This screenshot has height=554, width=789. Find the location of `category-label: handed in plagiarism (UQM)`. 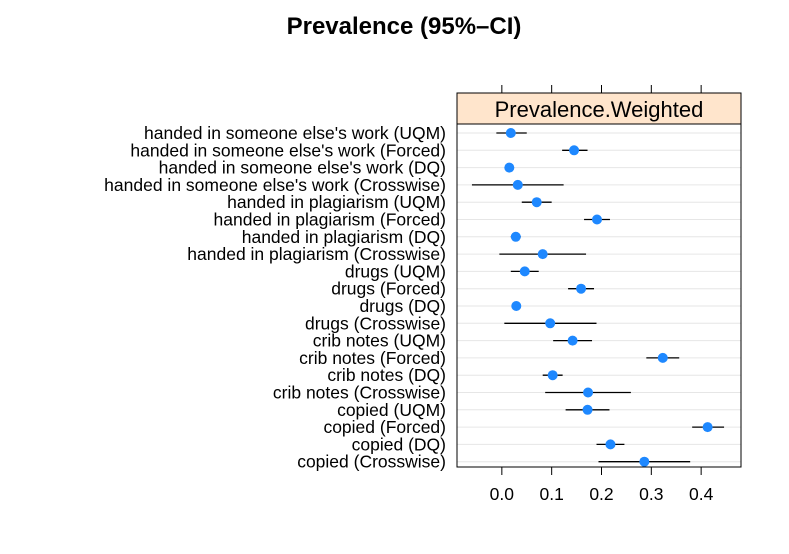

category-label: handed in plagiarism (UQM) is located at coordinates (336, 202).